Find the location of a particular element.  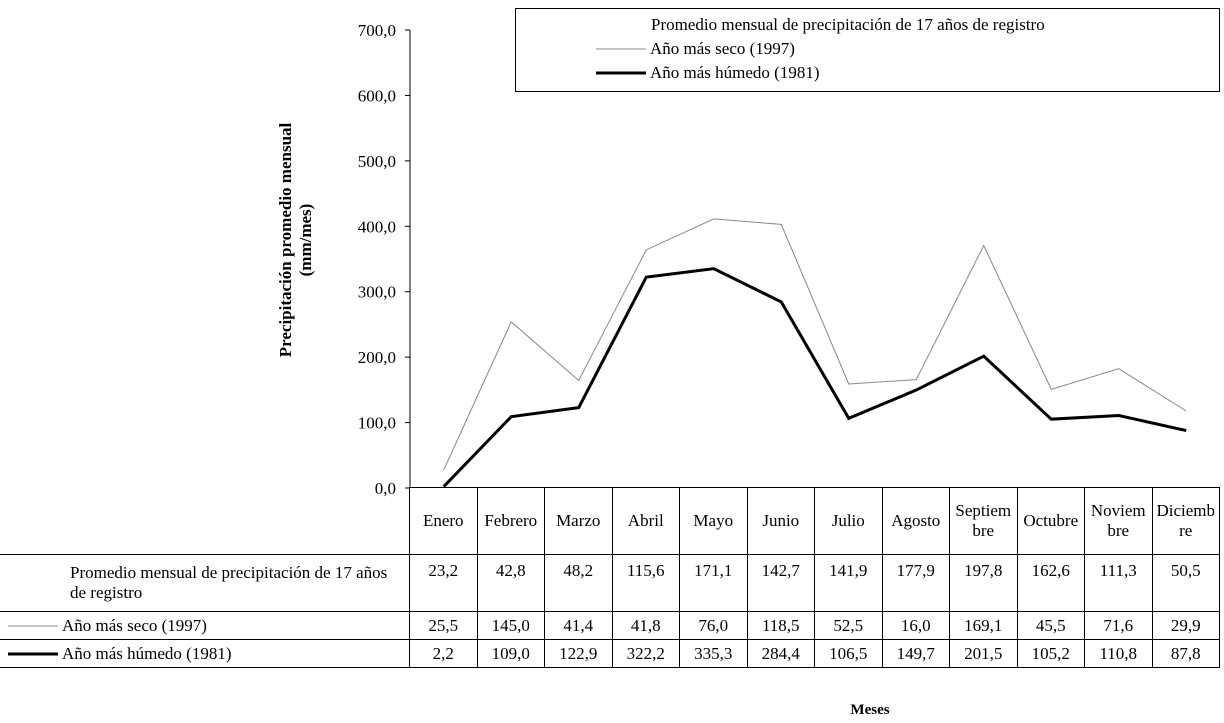

table-value: 169,1 is located at coordinates (983, 625).